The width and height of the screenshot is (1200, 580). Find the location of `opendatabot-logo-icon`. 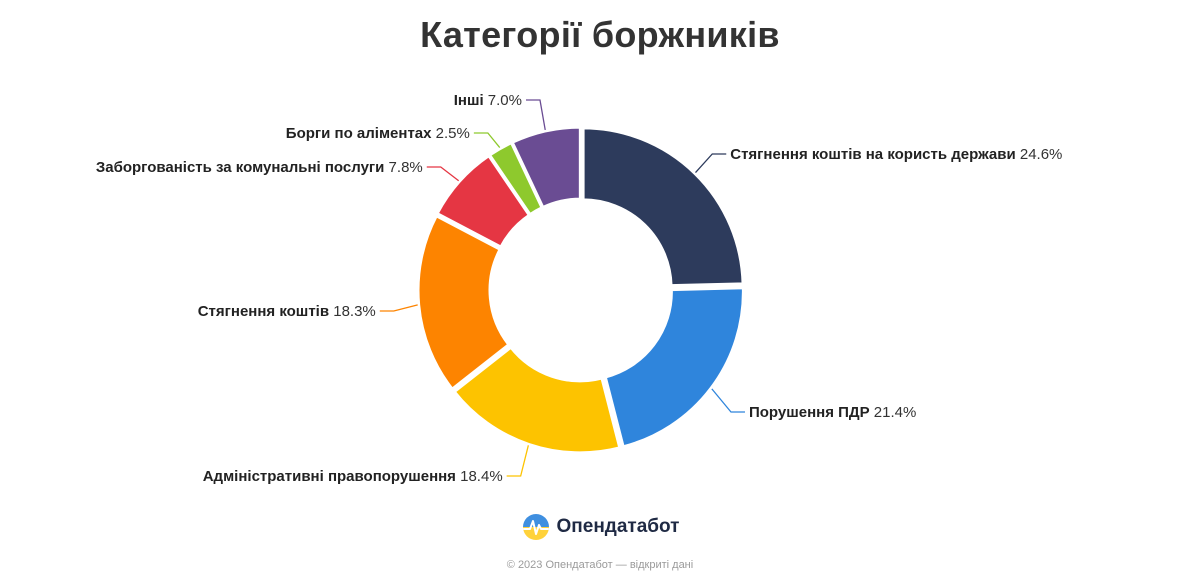

opendatabot-logo-icon is located at coordinates (535, 527).